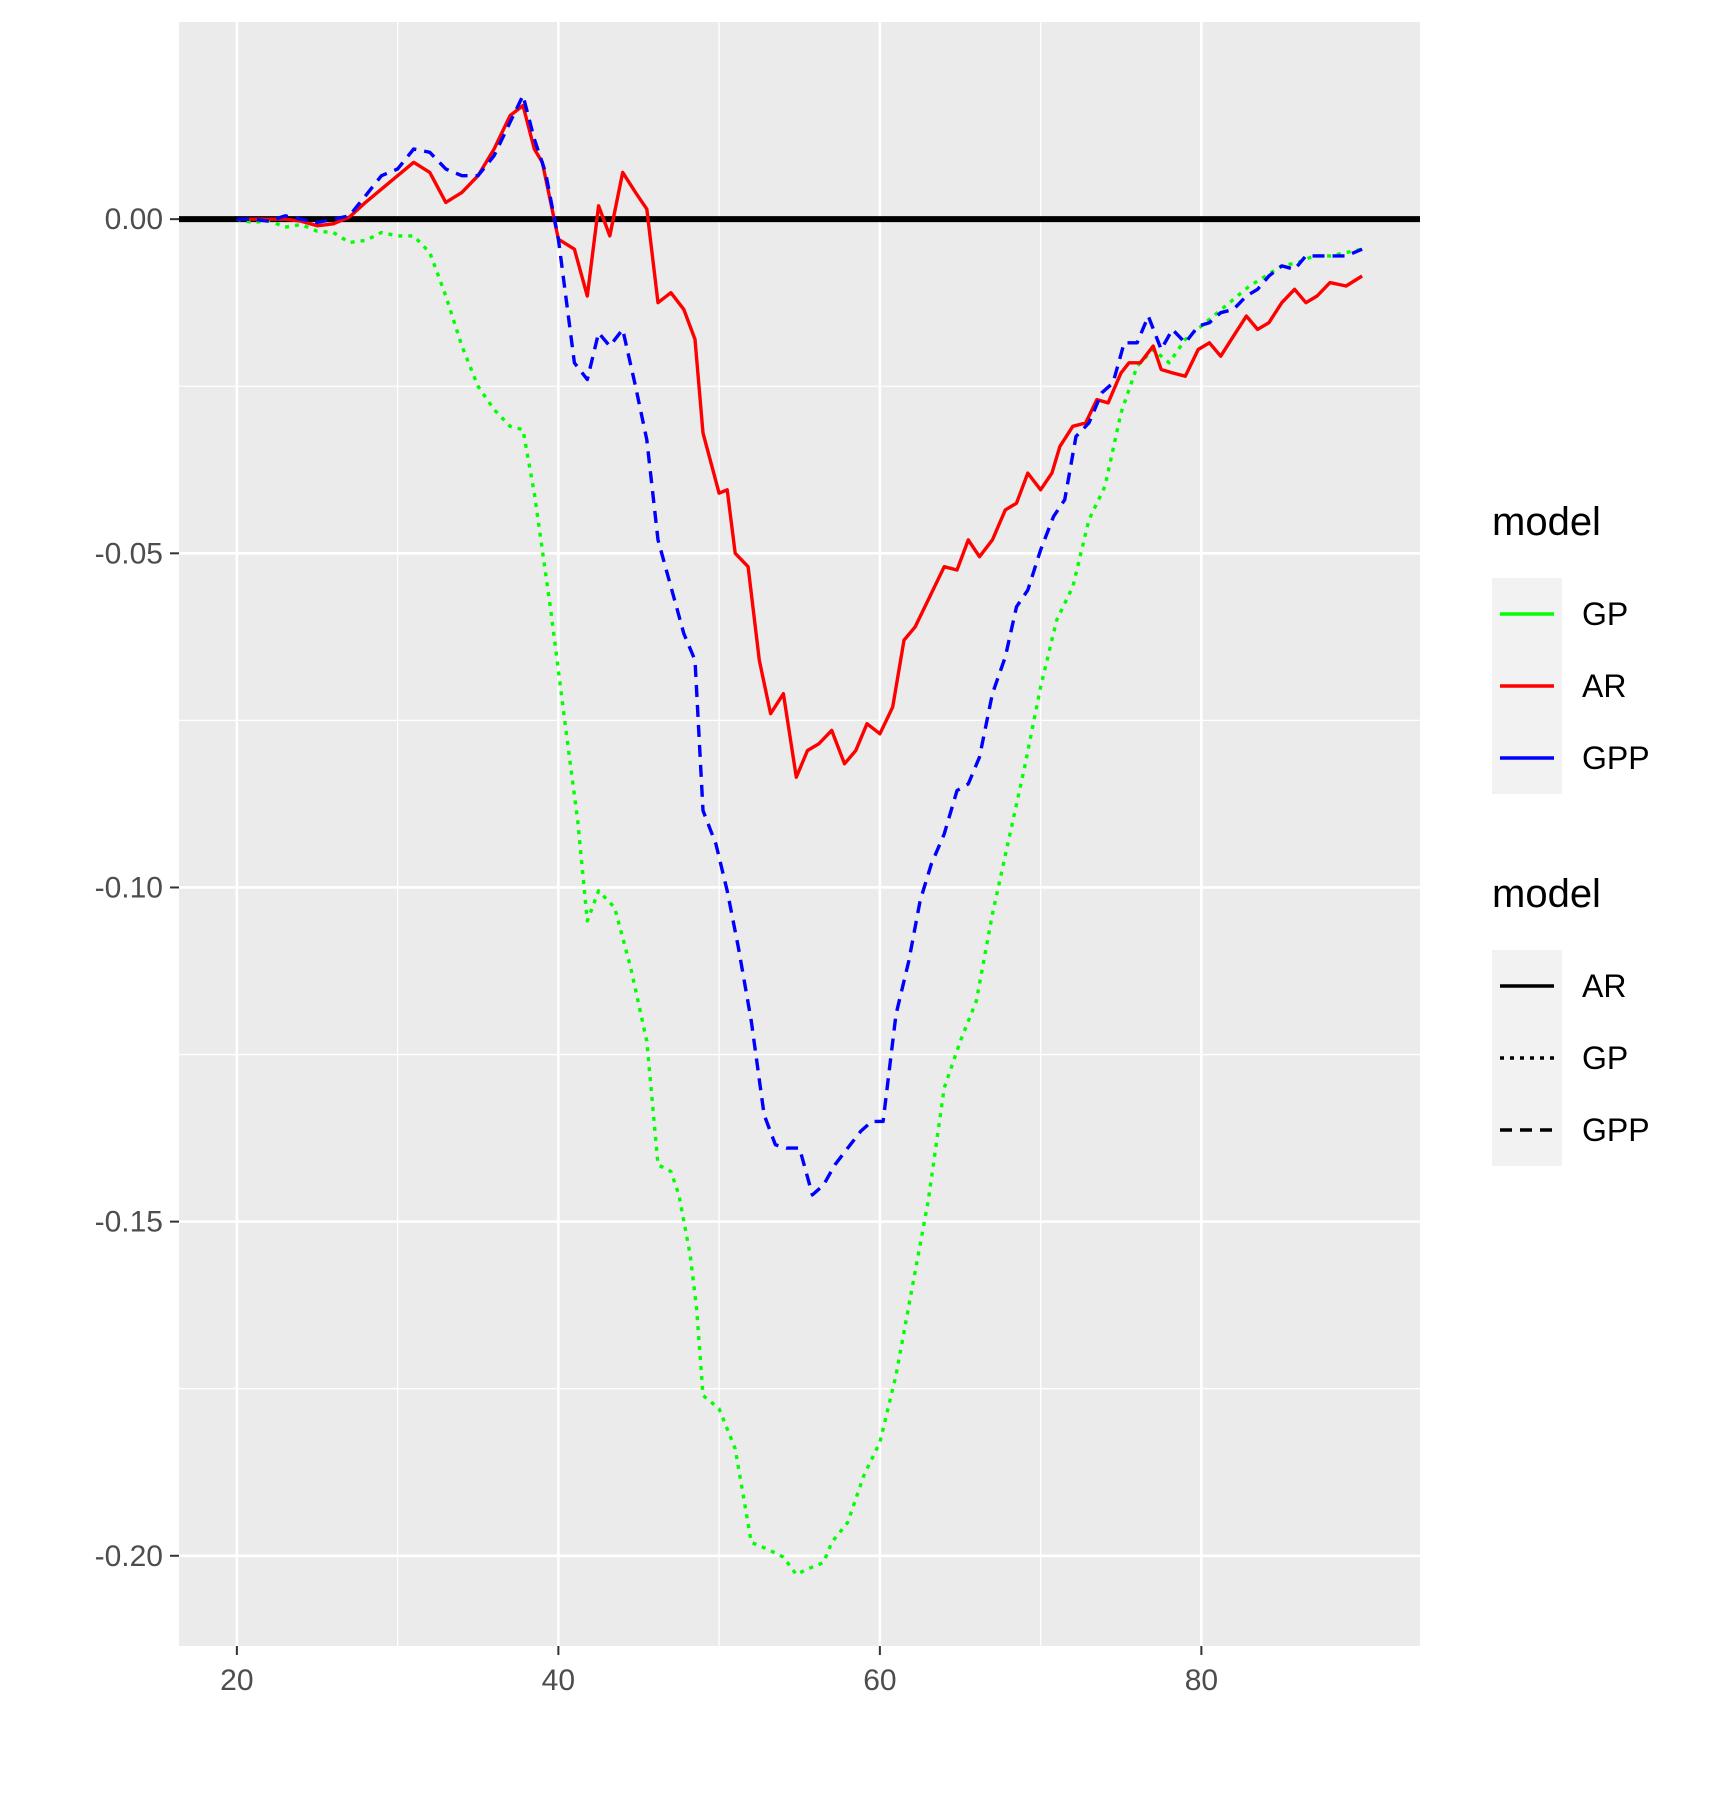 This screenshot has width=1718, height=1800. Describe the element at coordinates (1571, 833) in the screenshot. I see `legends: model GP AR GPP model AR GP GPP` at that location.